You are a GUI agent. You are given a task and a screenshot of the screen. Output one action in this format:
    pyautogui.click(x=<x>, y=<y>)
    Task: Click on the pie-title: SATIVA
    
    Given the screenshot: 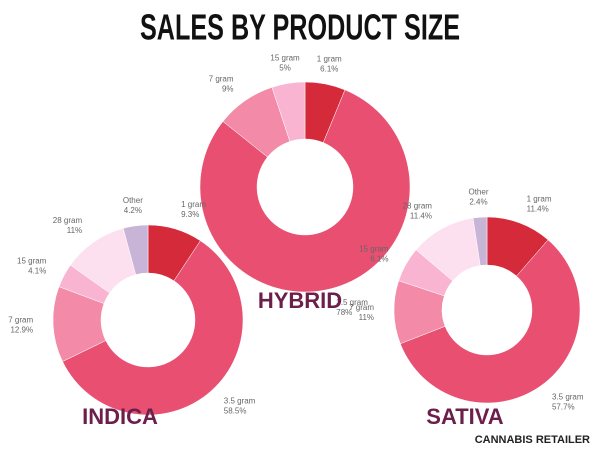 What is the action you would take?
    pyautogui.click(x=465, y=416)
    